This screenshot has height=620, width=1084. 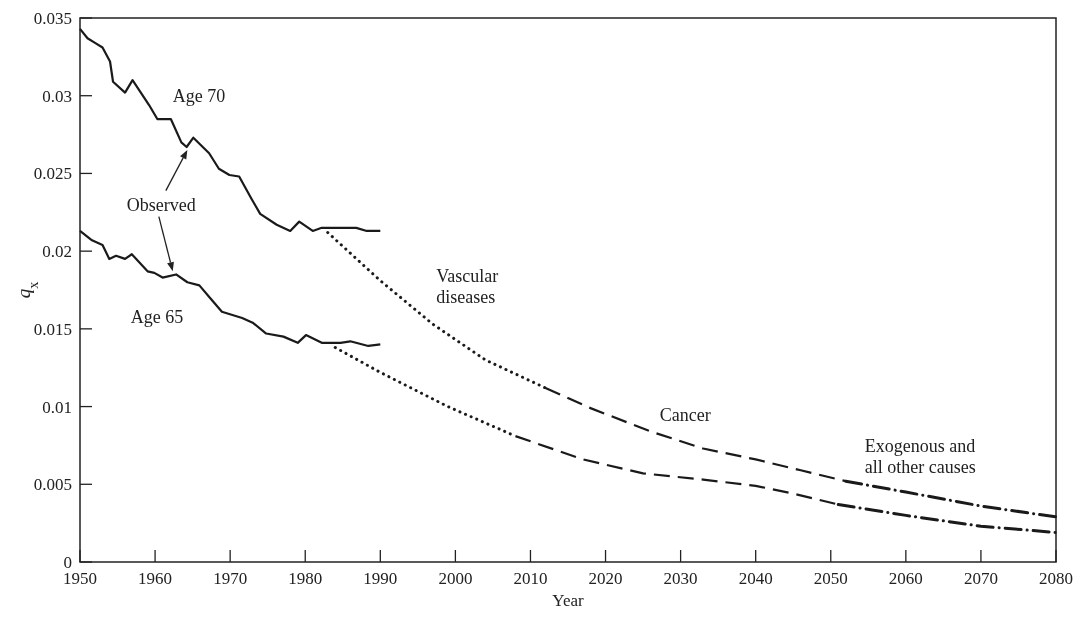 I want to click on x-tick-label: 2050, so click(x=830, y=578).